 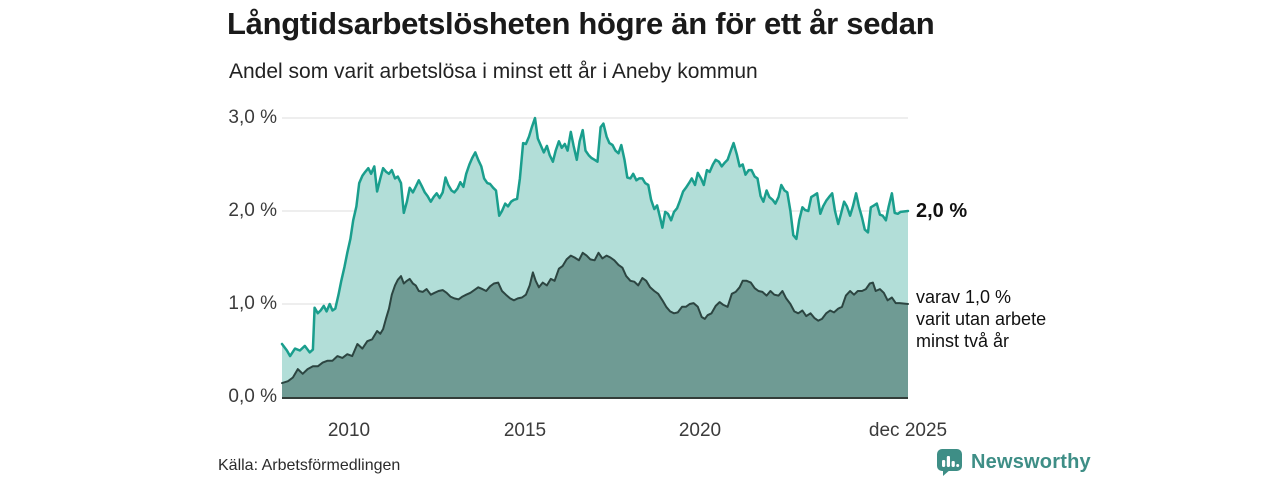 I want to click on source-note: Källa: Arbetsförmedlingen, so click(x=309, y=465).